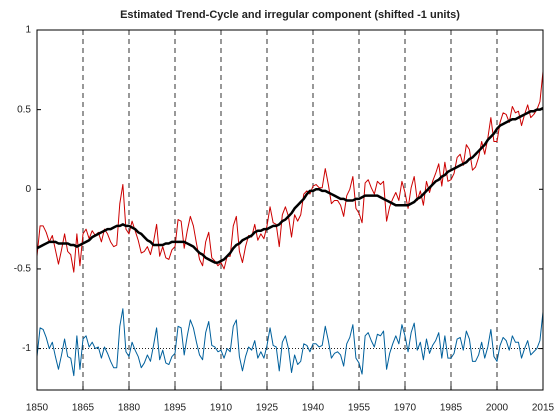  I want to click on series-line, so click(290, 342).